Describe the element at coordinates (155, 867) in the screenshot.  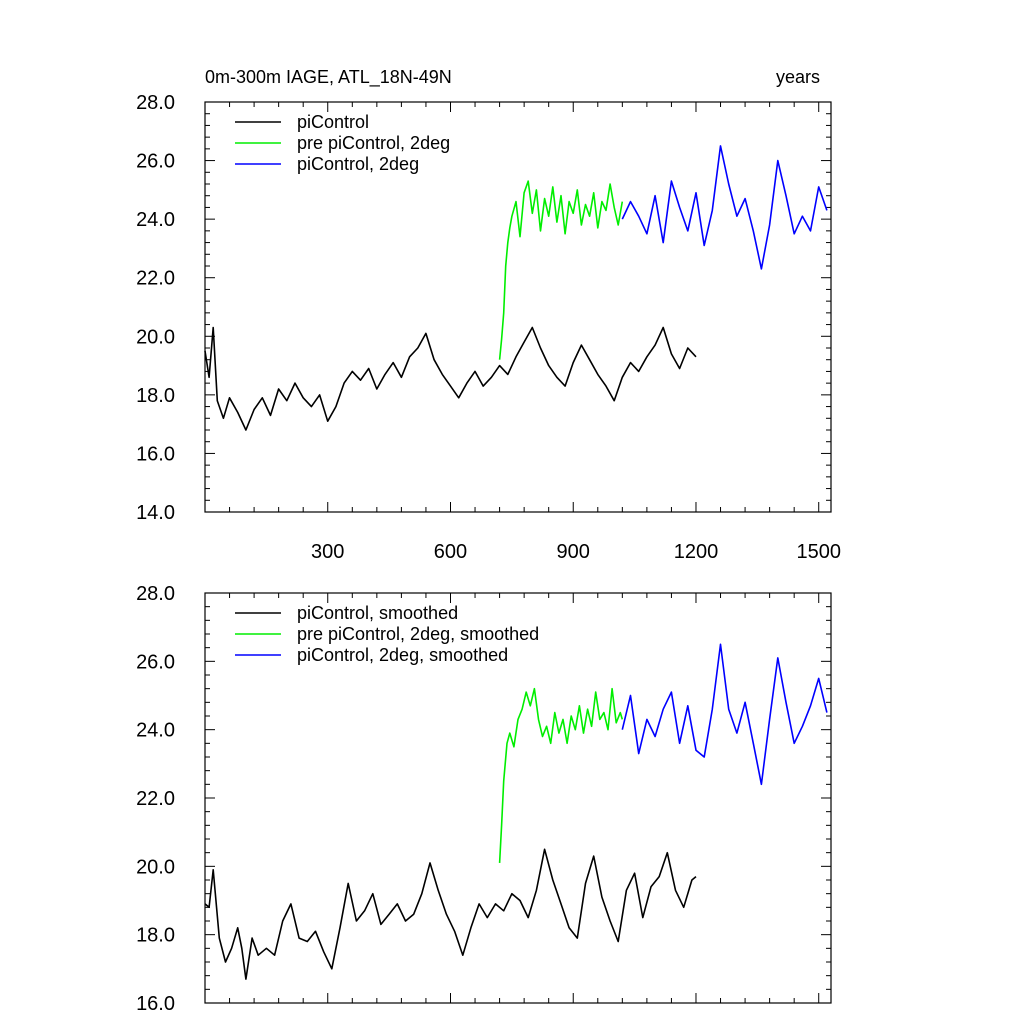
I see `panel-2-y-tick-label: 20.0` at that location.